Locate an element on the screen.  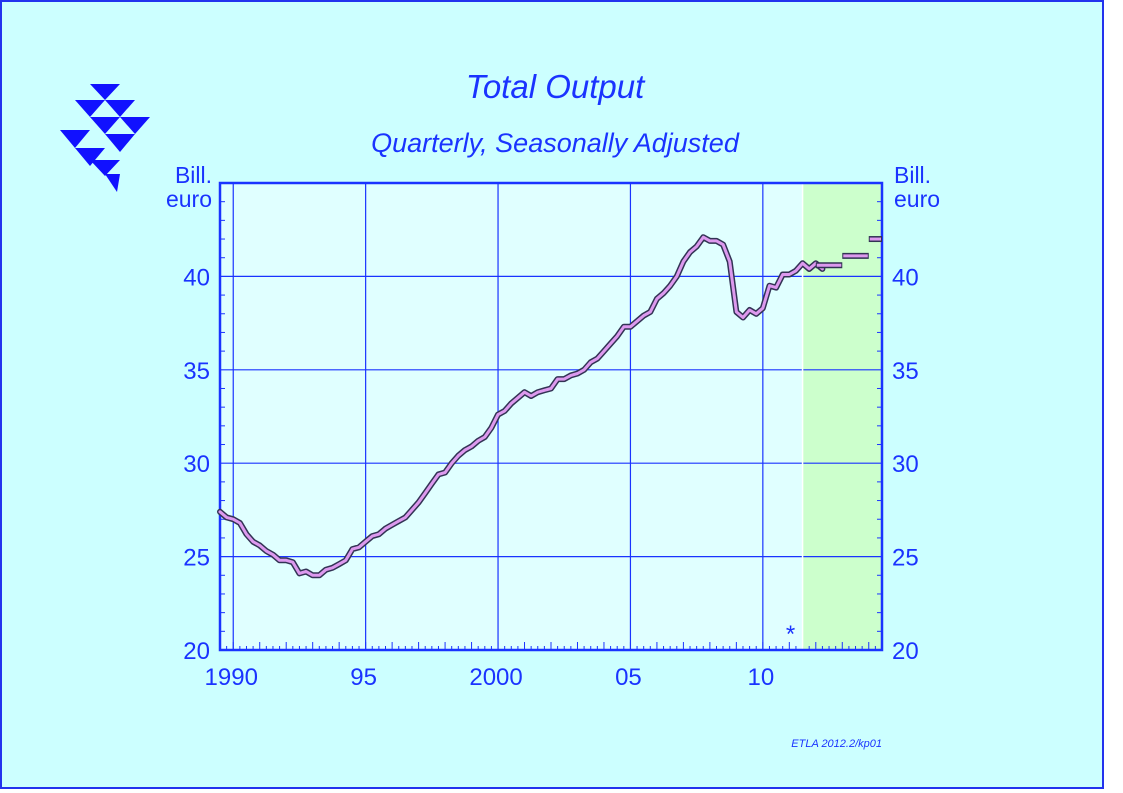
y-tick-label-left: 40 is located at coordinates (196, 277).